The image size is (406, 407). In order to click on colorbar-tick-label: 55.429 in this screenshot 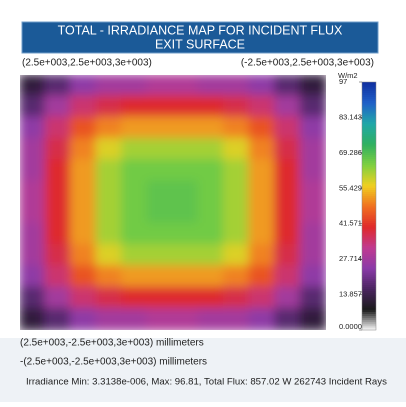, I will do `click(350, 187)`.